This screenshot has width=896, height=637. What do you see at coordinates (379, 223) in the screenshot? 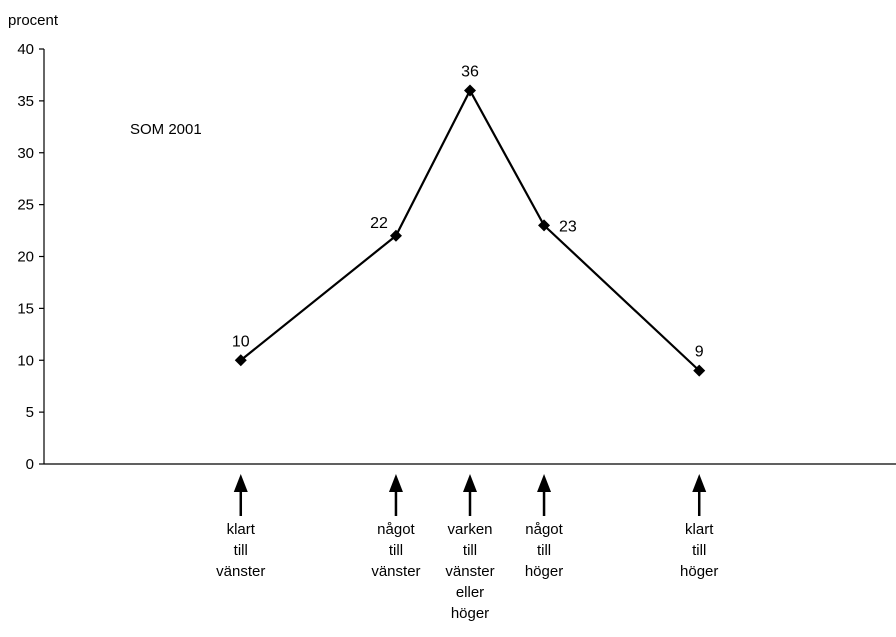
I see `data-label: 22` at bounding box center [379, 223].